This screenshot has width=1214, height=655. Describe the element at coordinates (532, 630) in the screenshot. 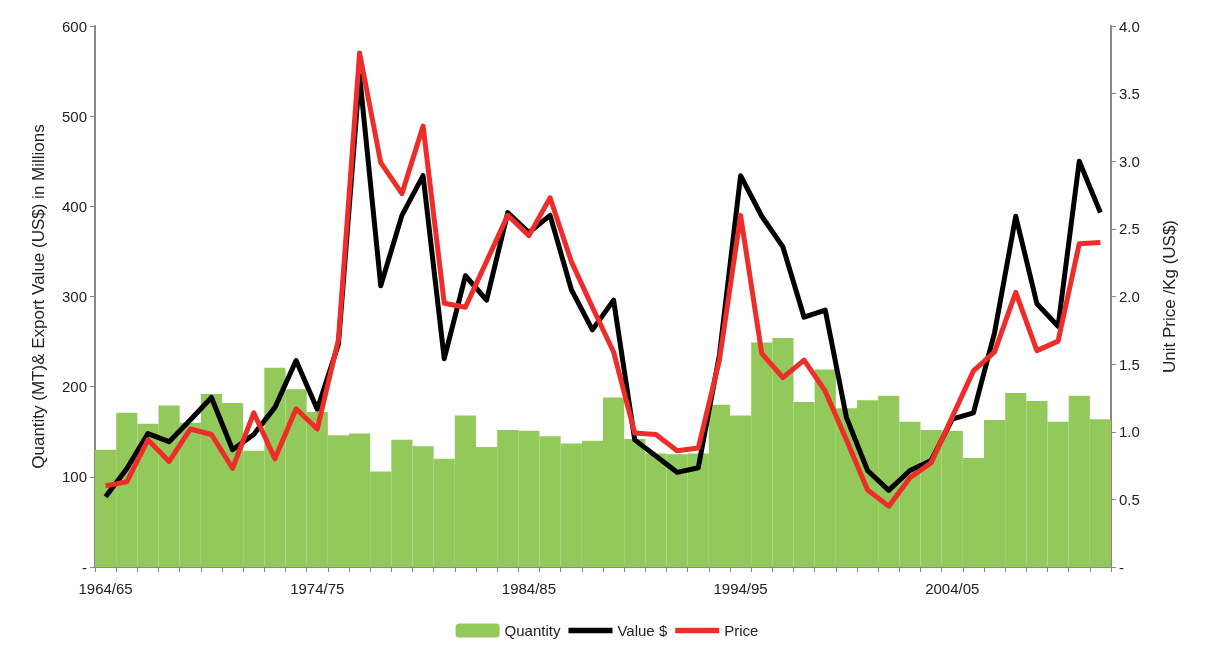

I see `legend-label: Quantity` at that location.